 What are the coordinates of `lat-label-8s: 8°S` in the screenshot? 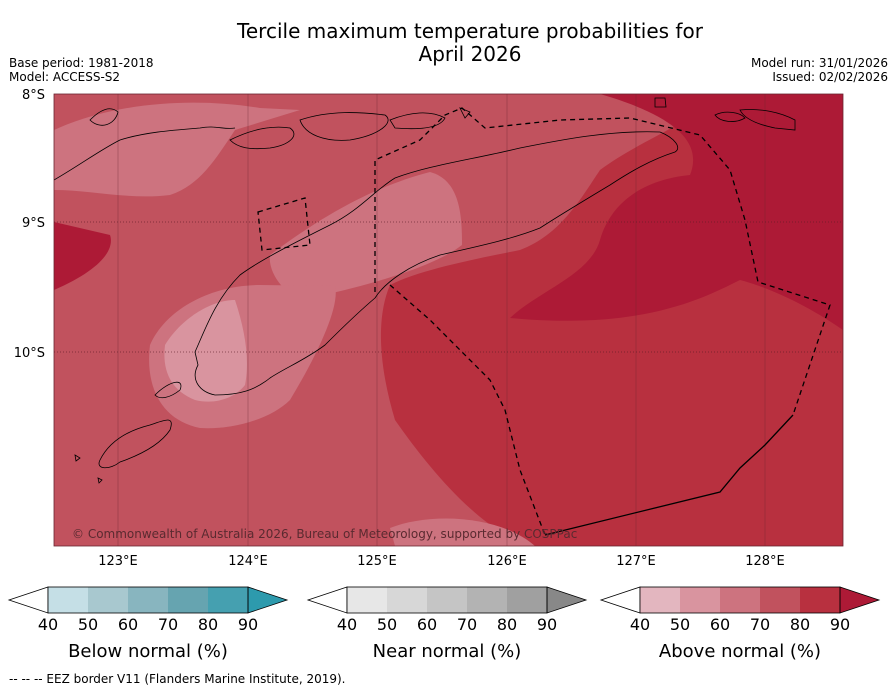 It's located at (33, 95).